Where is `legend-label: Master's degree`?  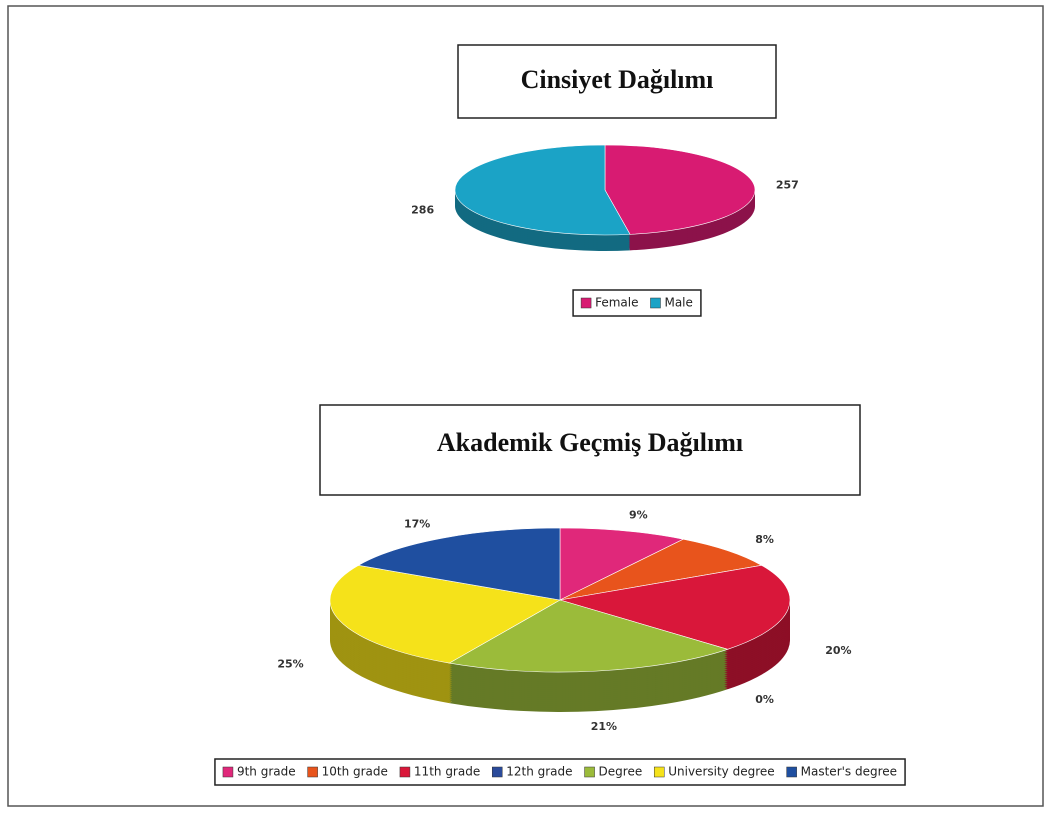
legend-label: Master's degree is located at coordinates (849, 772).